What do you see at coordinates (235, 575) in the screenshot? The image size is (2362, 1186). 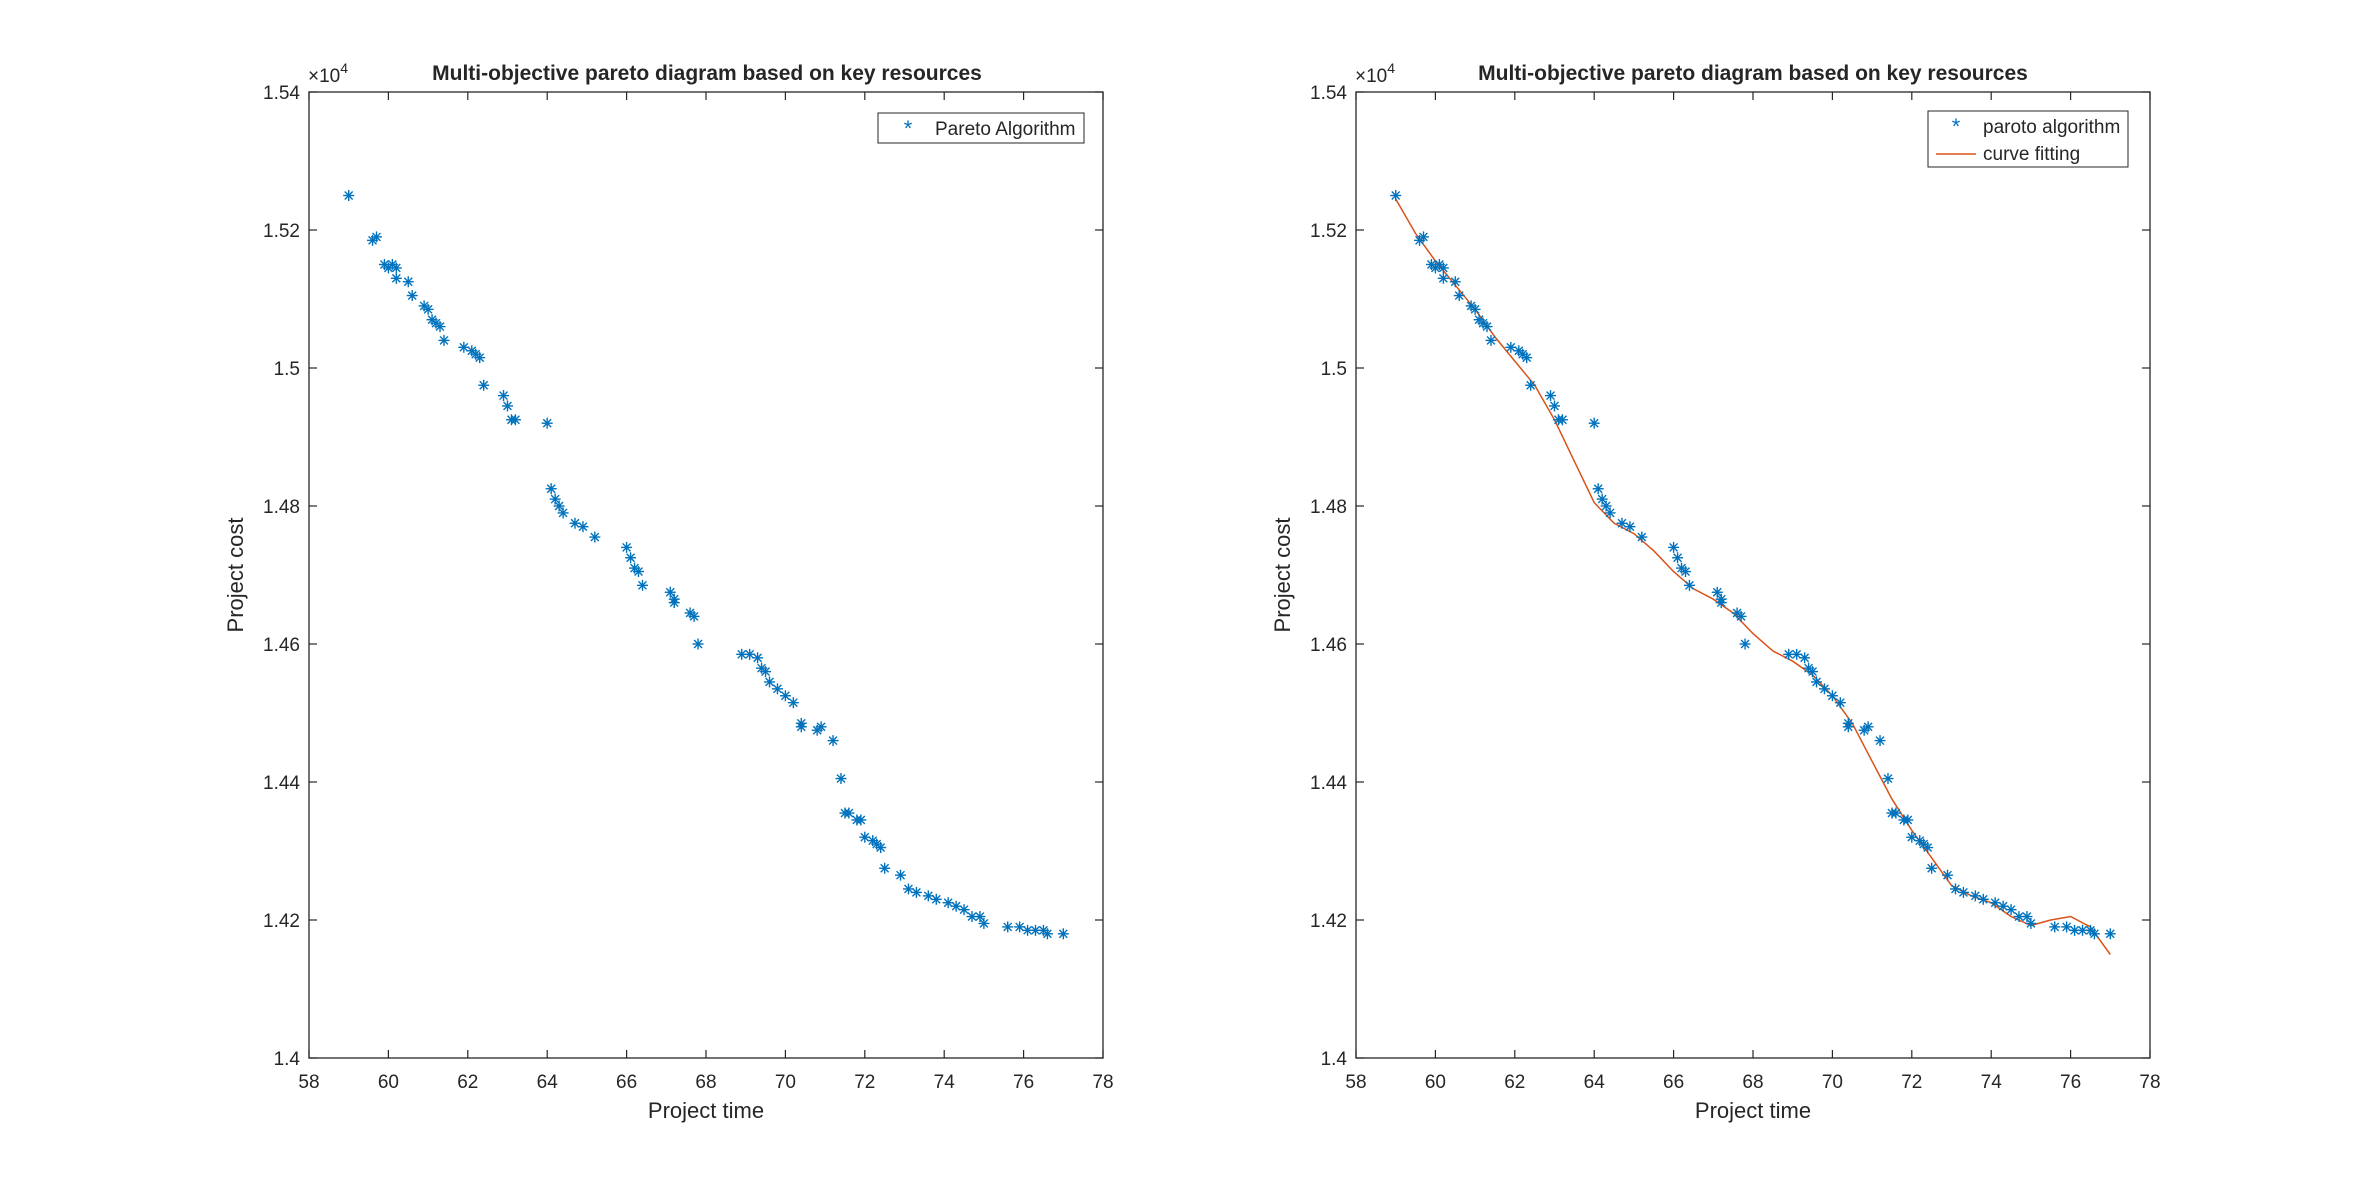 I see `y-axis-label: Project cost` at bounding box center [235, 575].